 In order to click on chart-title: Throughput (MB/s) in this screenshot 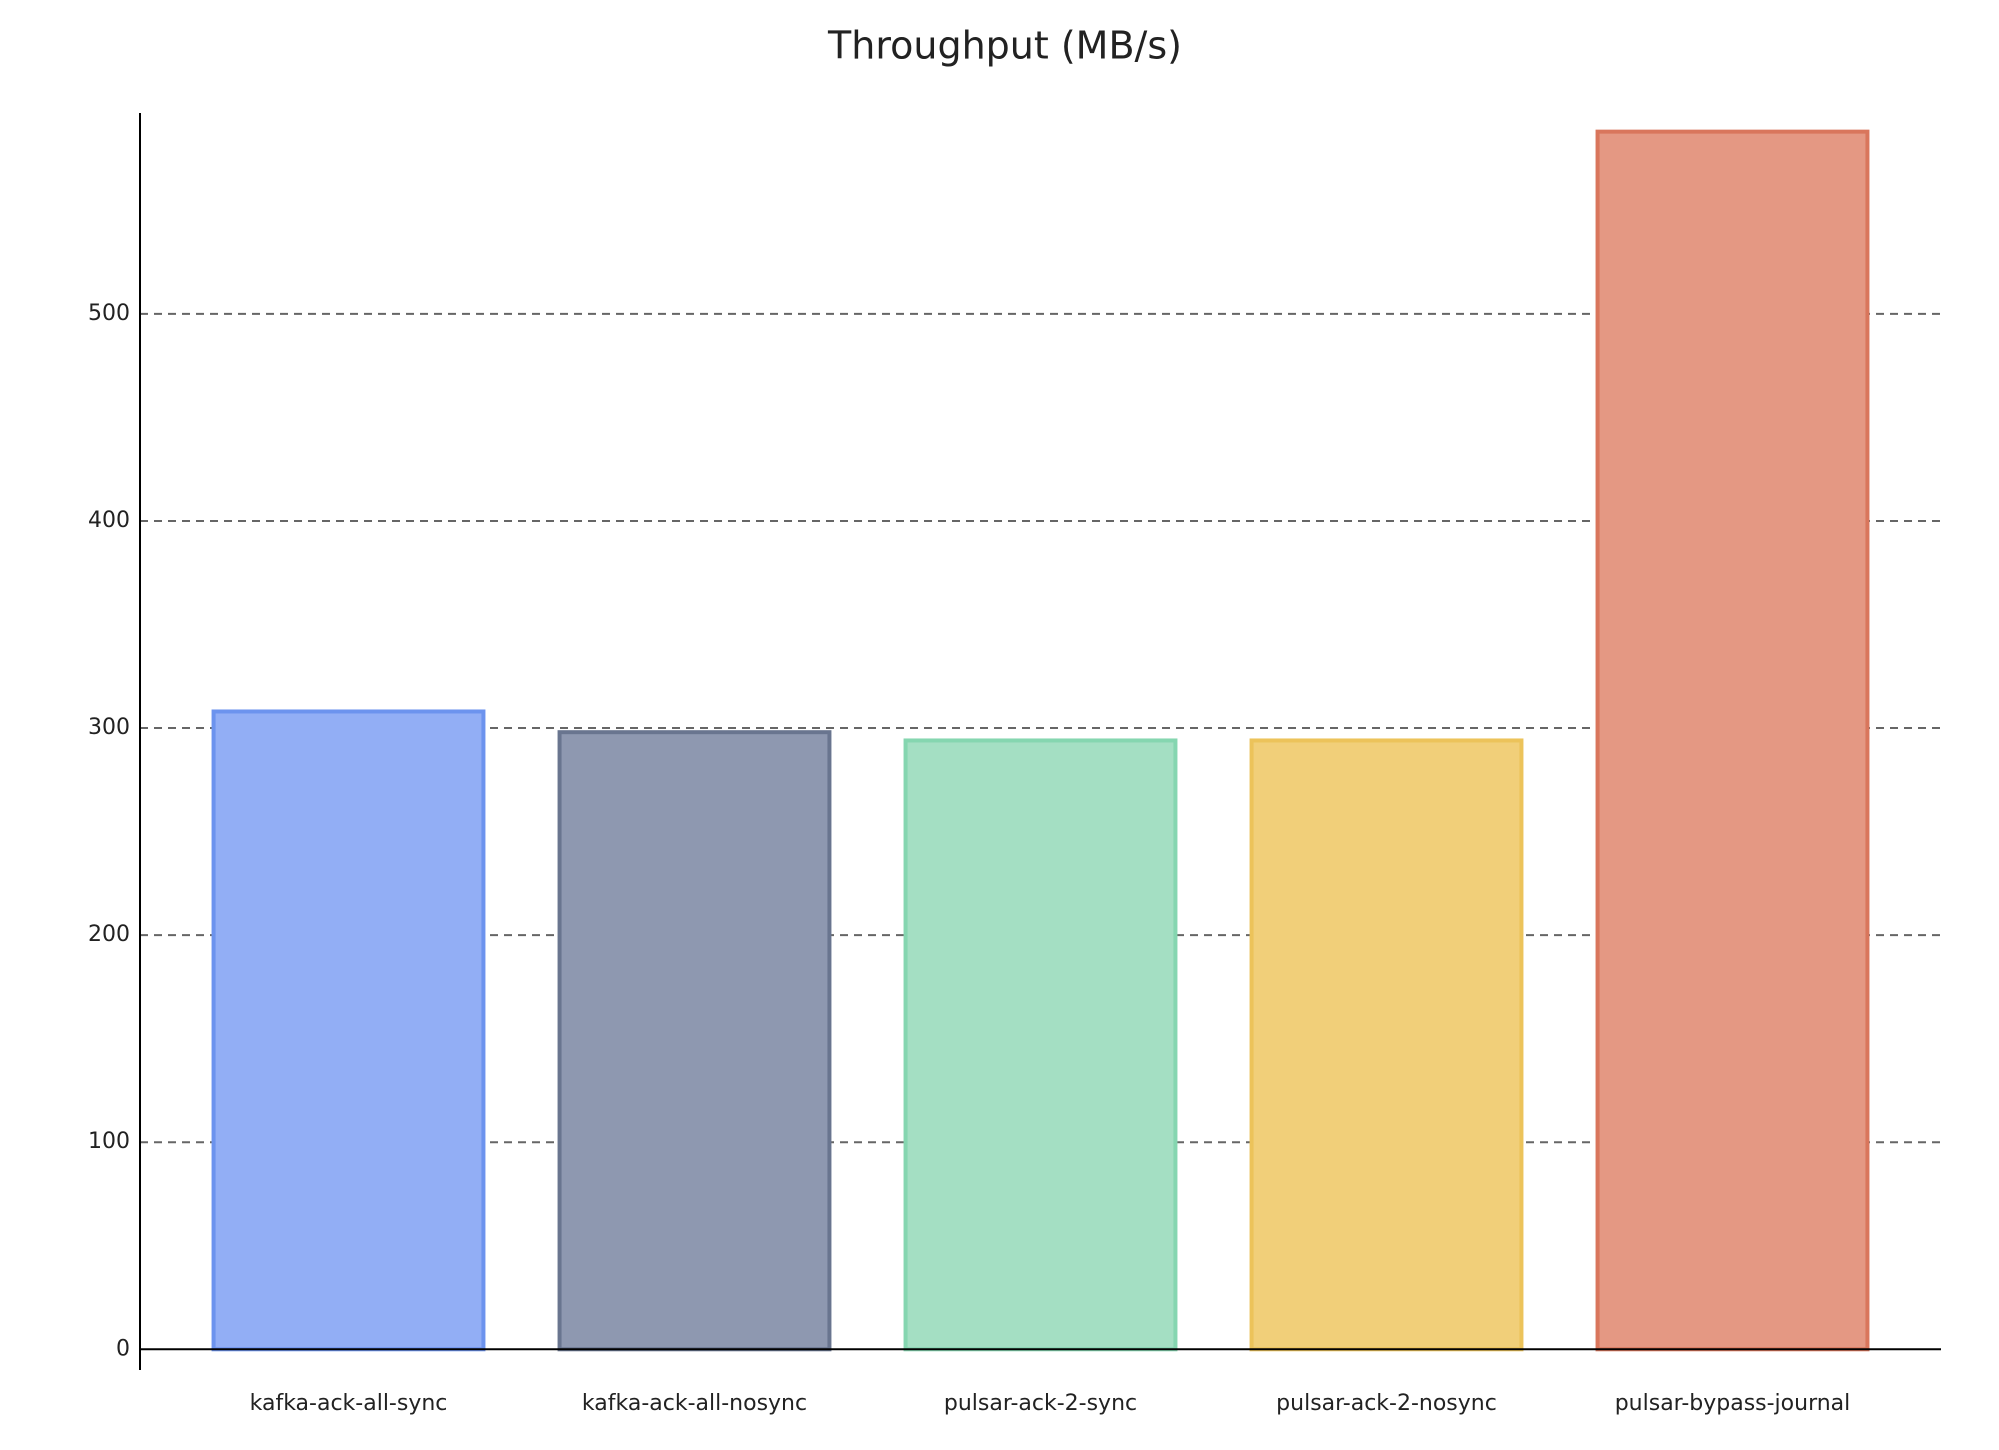, I will do `click(1004, 46)`.